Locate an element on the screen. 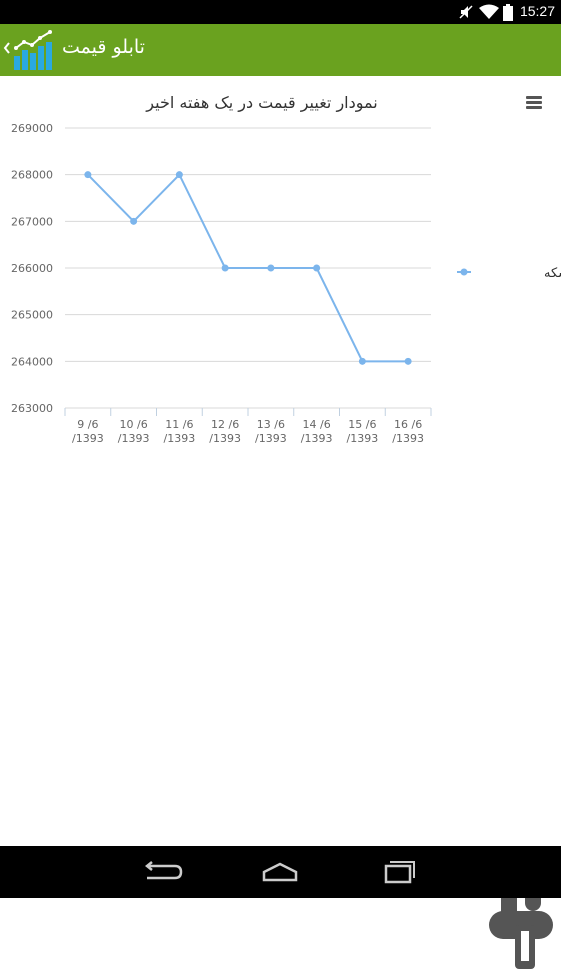 This screenshot has height=969, width=561. battery-icon is located at coordinates (508, 12).